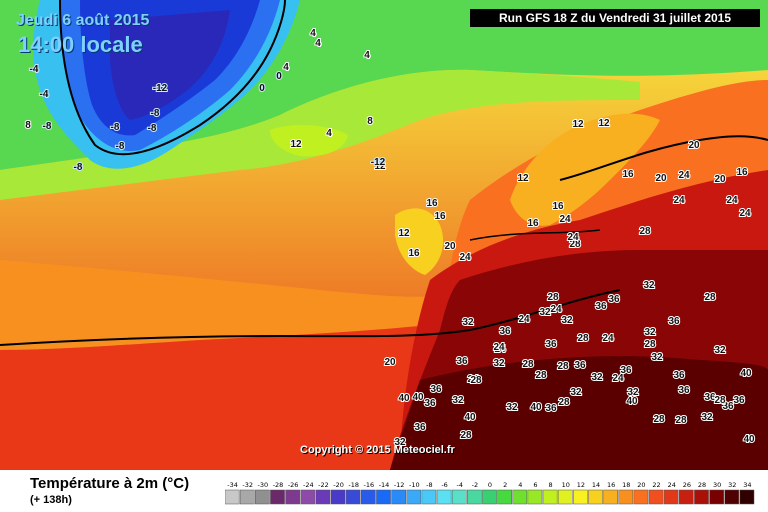  I want to click on legend-title: Température à 2m (°C), so click(110, 483).